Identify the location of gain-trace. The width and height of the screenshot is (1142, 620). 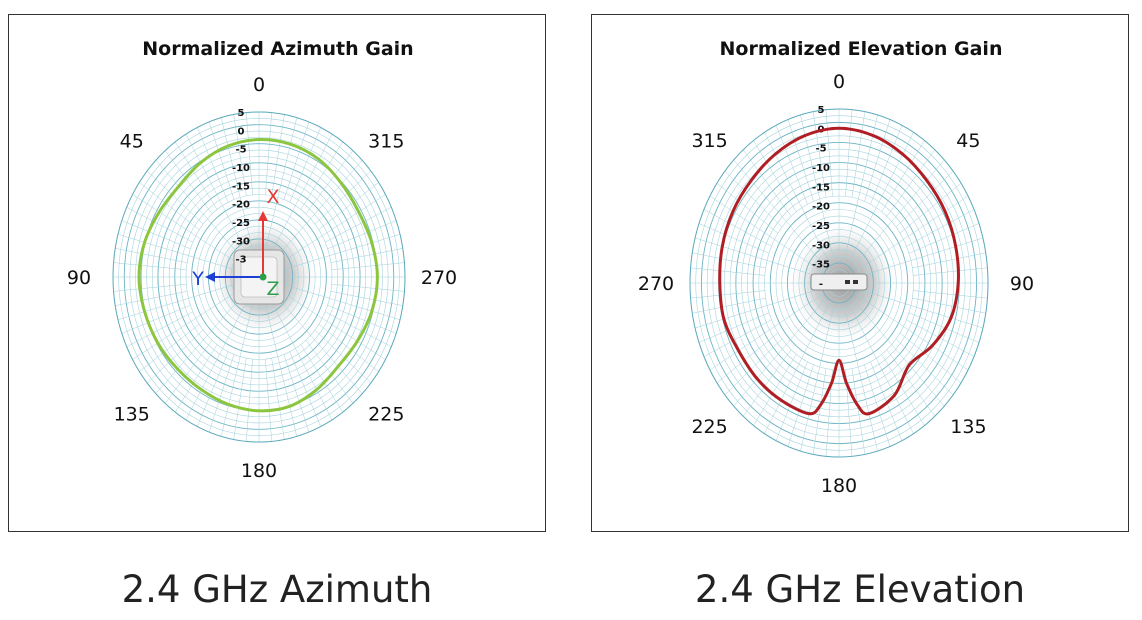
(839, 271).